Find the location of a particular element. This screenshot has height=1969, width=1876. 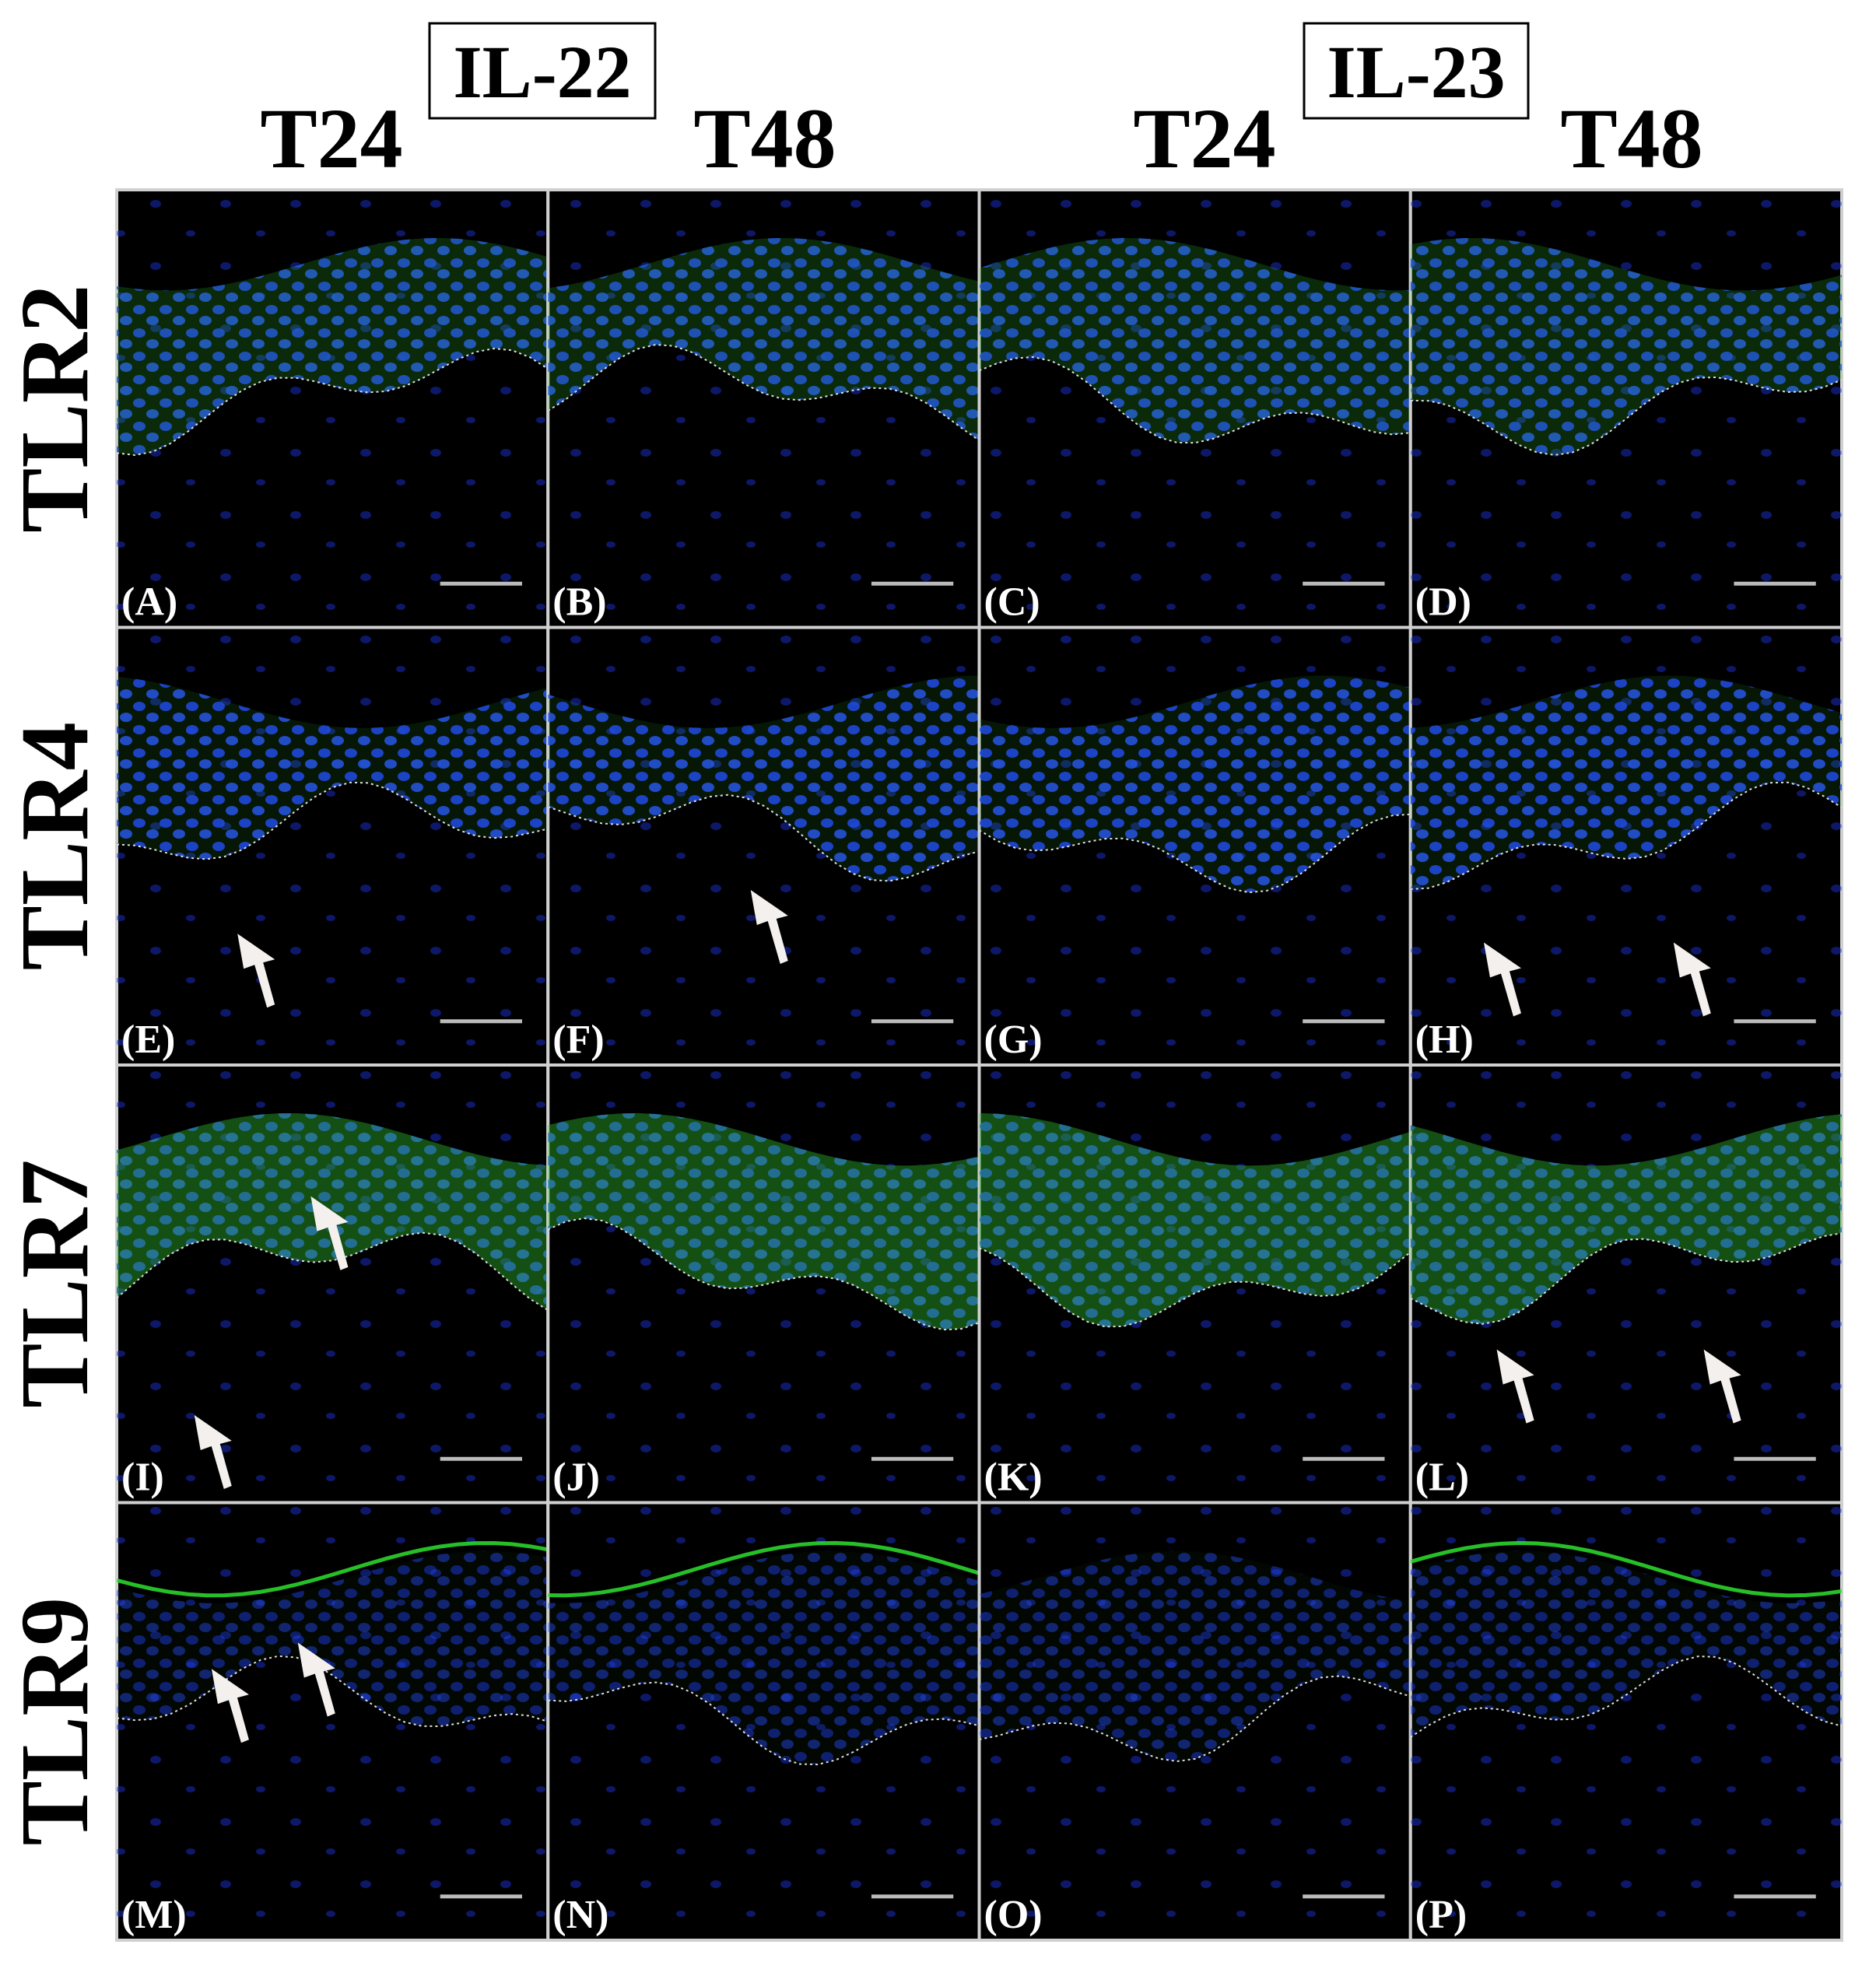

micrograph-panel: (P) is located at coordinates (1625, 1721).